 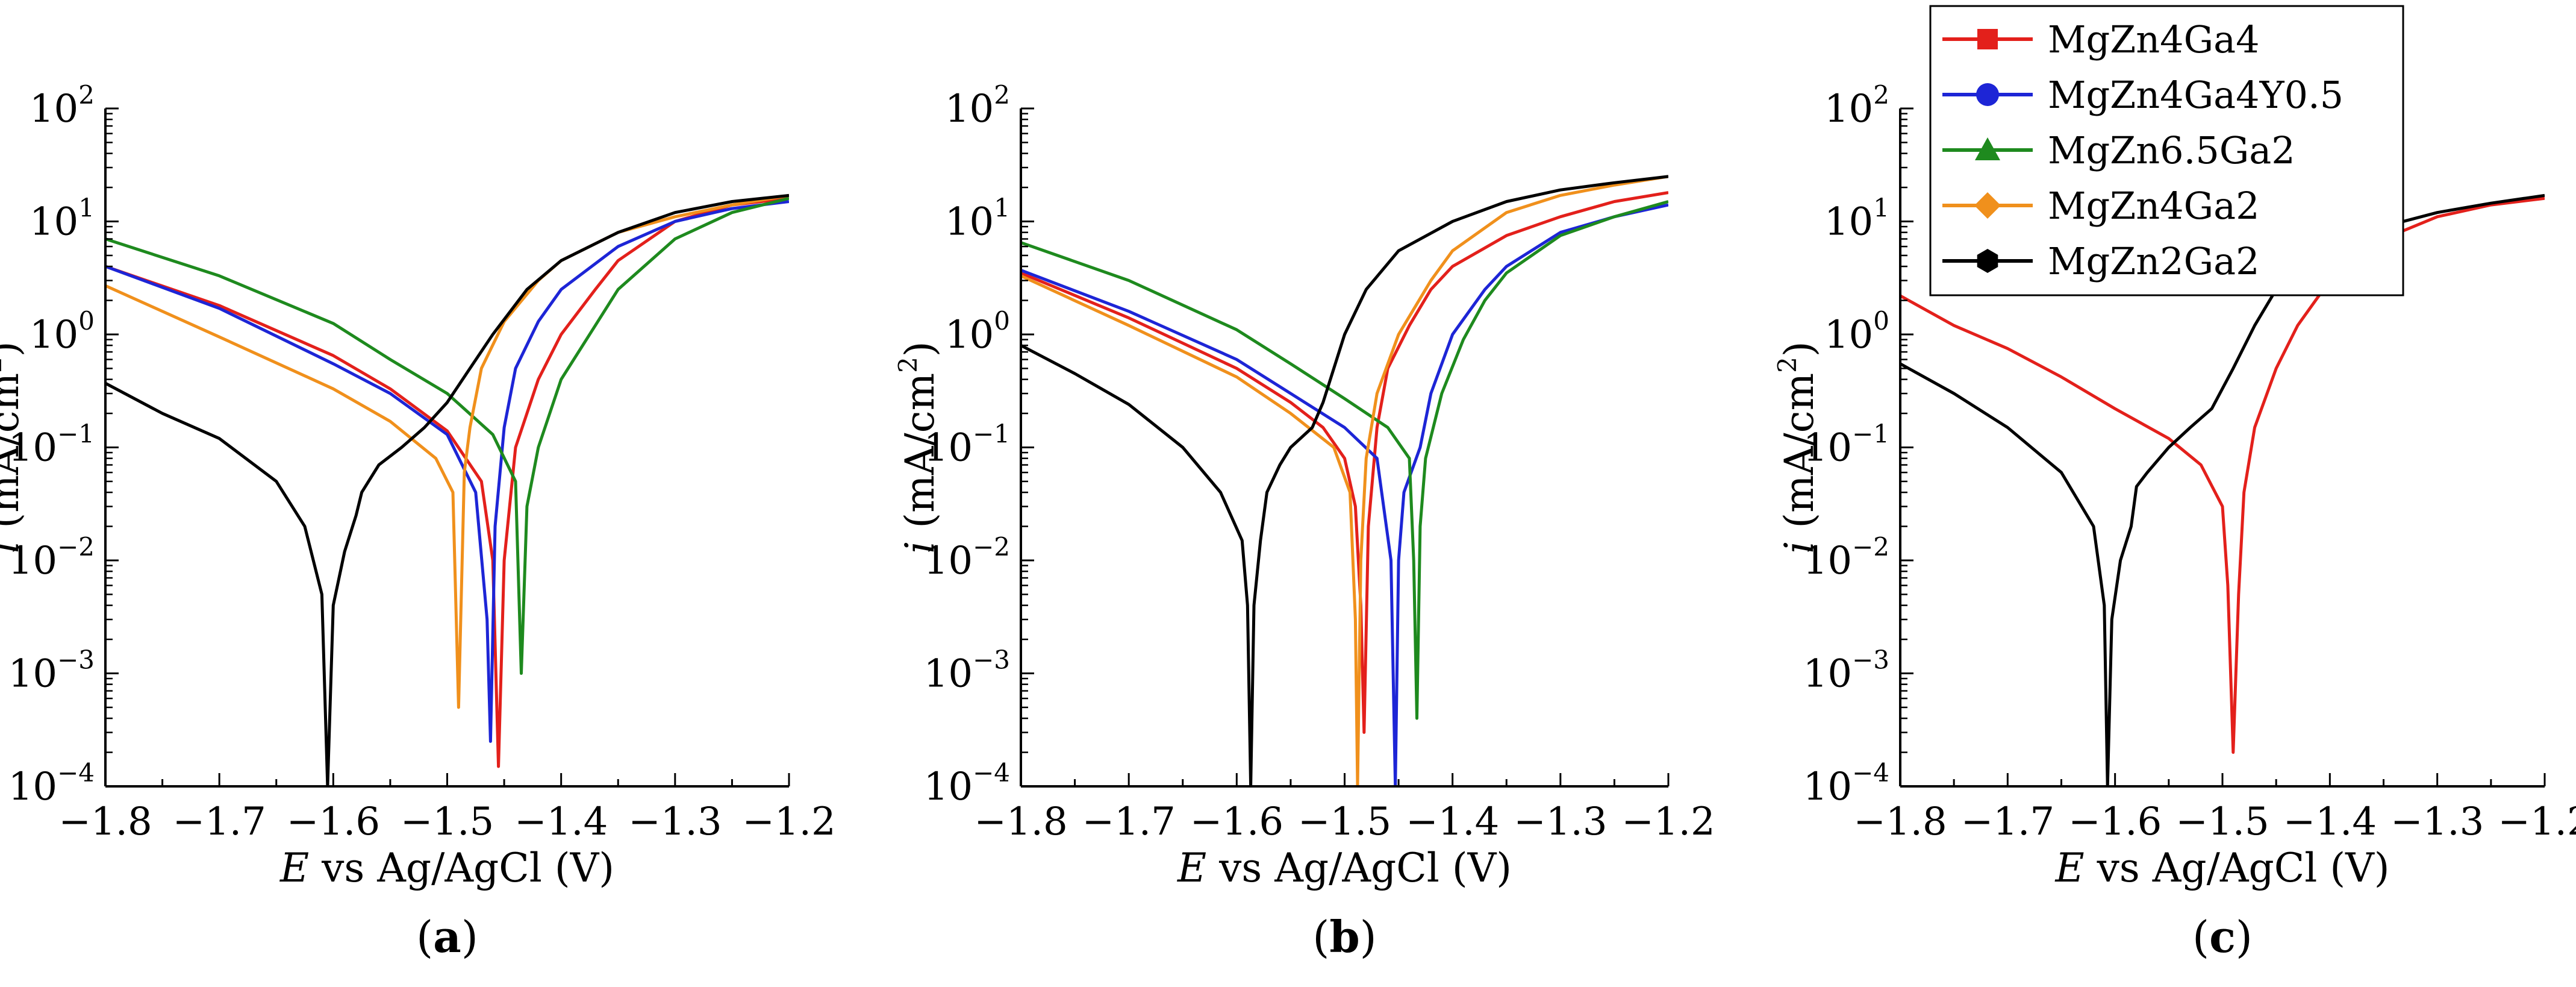 I want to click on legend-label: MgZn4Ga4, so click(x=2154, y=39).